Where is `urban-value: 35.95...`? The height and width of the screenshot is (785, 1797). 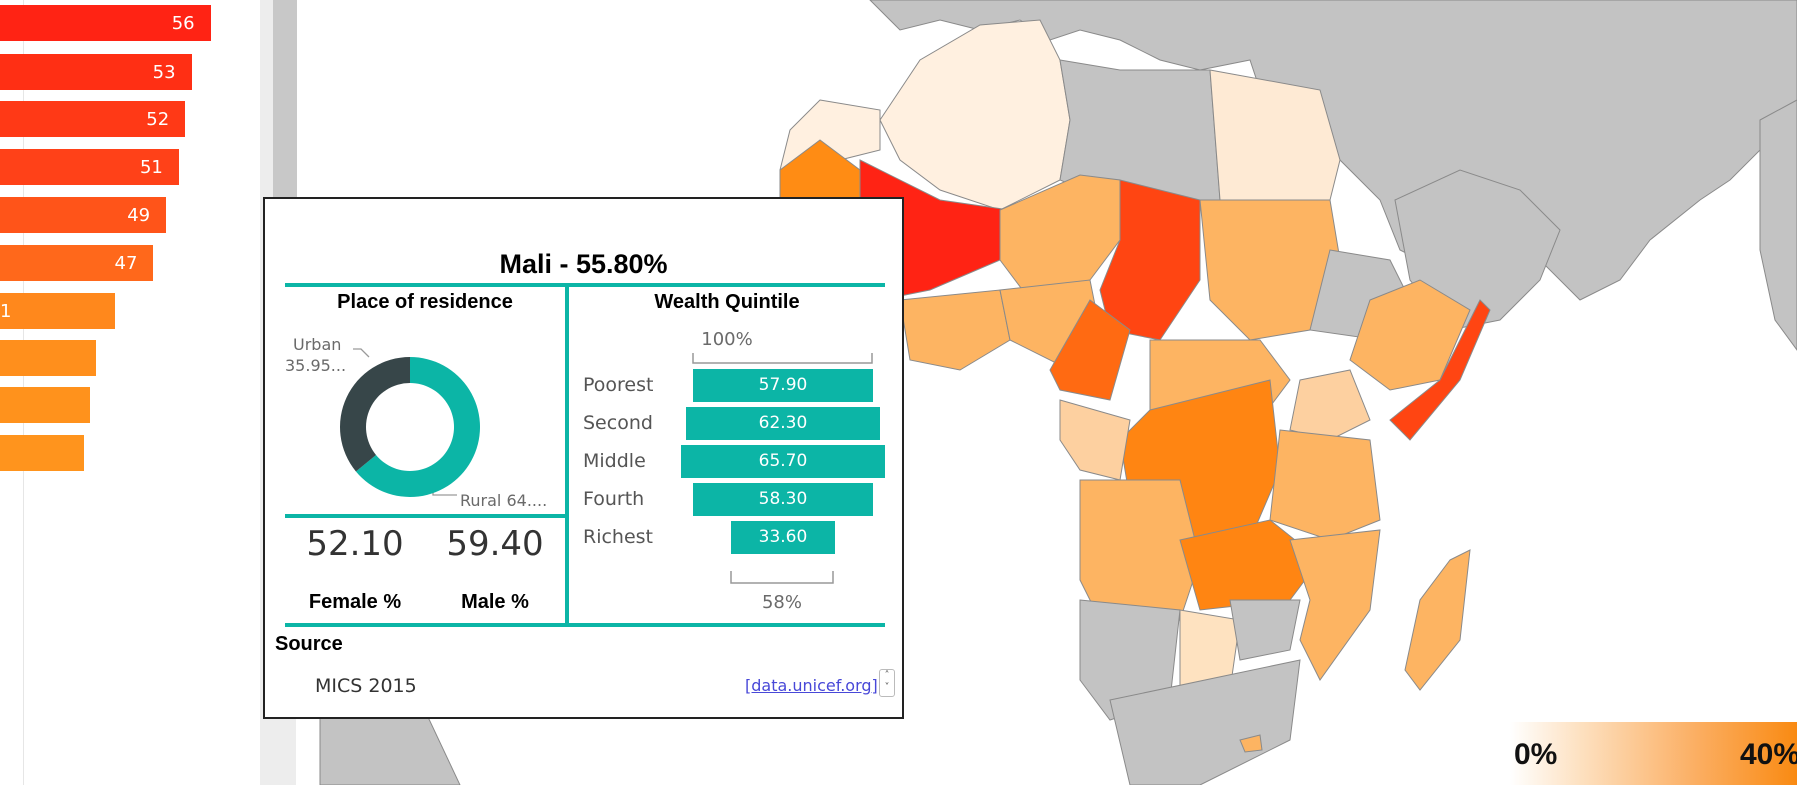
urban-value: 35.95... is located at coordinates (316, 365).